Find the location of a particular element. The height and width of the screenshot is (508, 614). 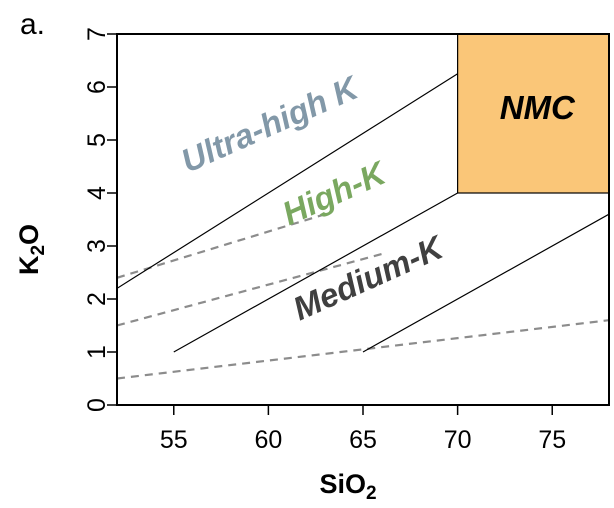

x-tick-label: 75 is located at coordinates (552, 440).